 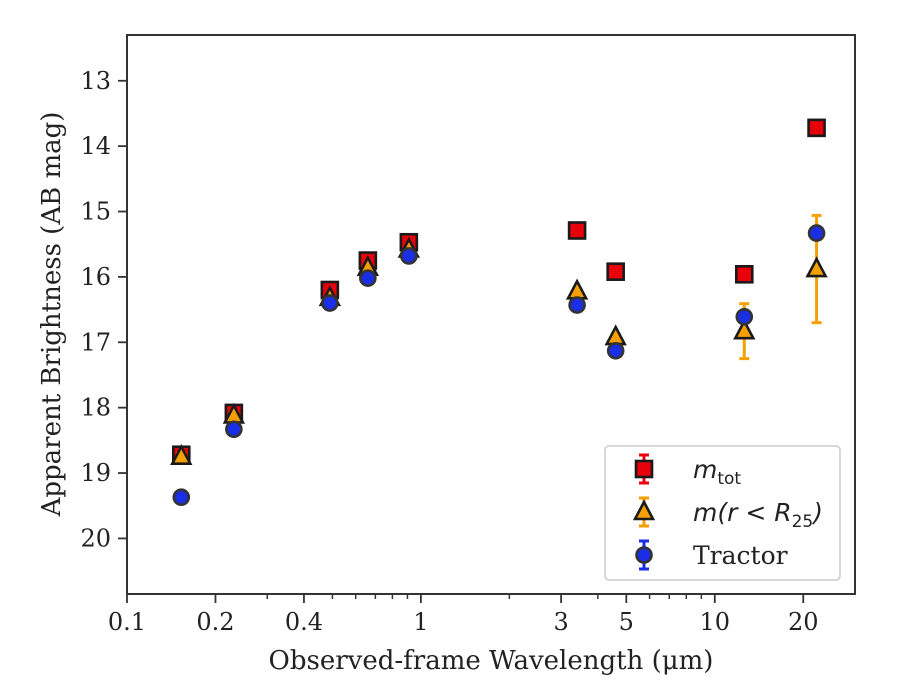 I want to click on legend: mtot m(r < R25) Tractor, so click(x=722, y=513).